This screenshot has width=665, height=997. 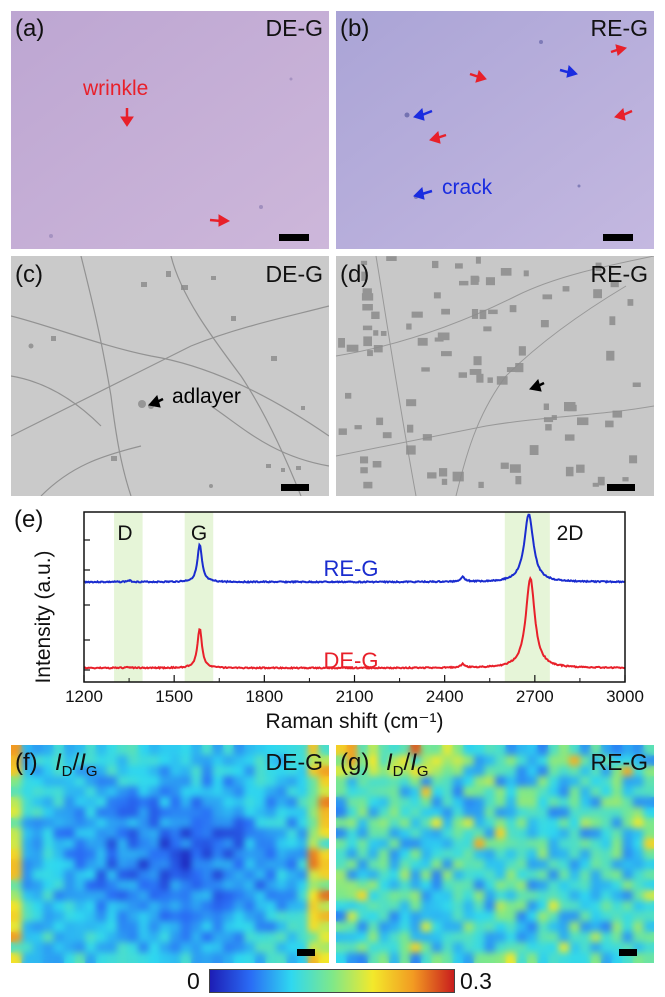 What do you see at coordinates (495, 130) in the screenshot?
I see `panel-b-image` at bounding box center [495, 130].